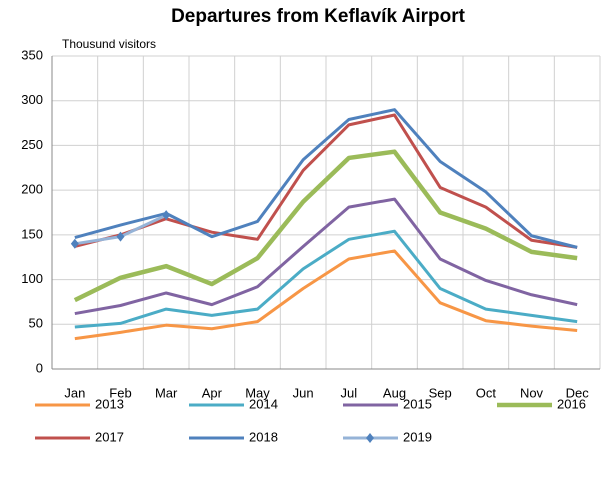 The width and height of the screenshot is (609, 478). Describe the element at coordinates (417, 436) in the screenshot. I see `legend-label: 2019` at that location.